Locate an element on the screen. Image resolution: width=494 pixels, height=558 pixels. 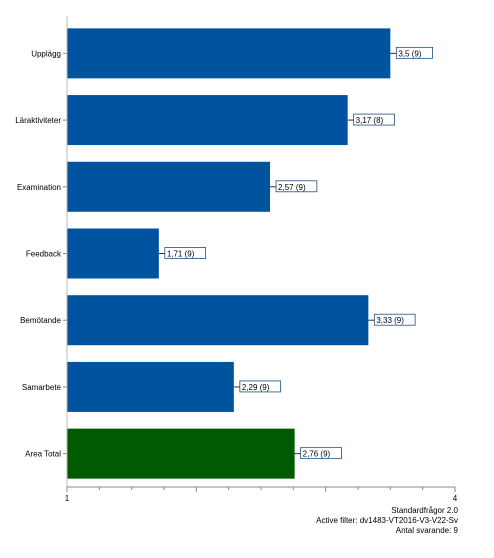
footer-line-1: Standardfrågor 2.0 is located at coordinates (424, 510).